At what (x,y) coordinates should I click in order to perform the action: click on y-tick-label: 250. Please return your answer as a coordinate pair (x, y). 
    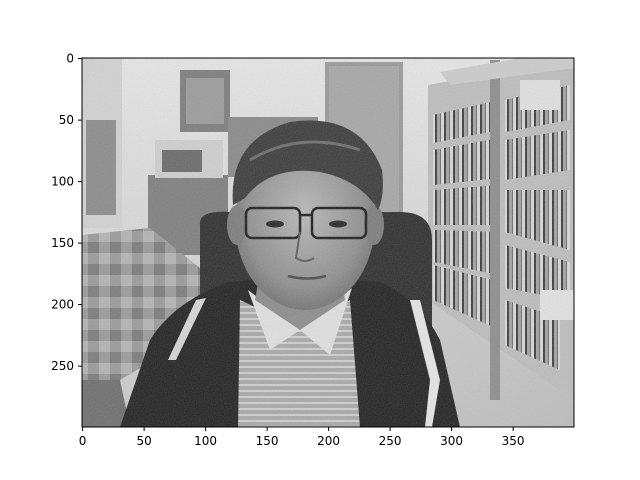
    Looking at the image, I should click on (62, 366).